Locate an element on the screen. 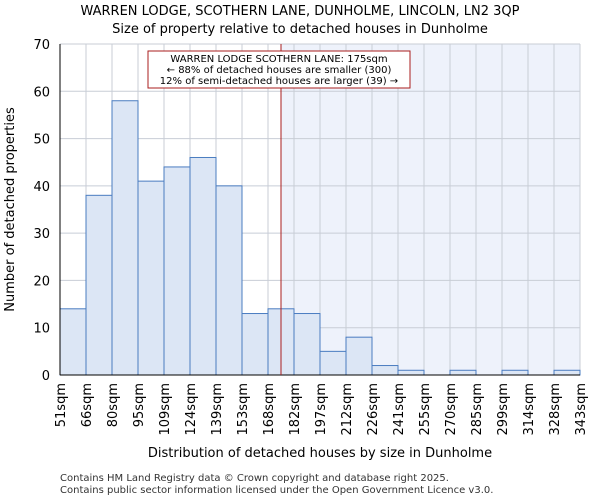 This screenshot has height=500, width=600. x-tick-label: 285sqm is located at coordinates (477, 409).